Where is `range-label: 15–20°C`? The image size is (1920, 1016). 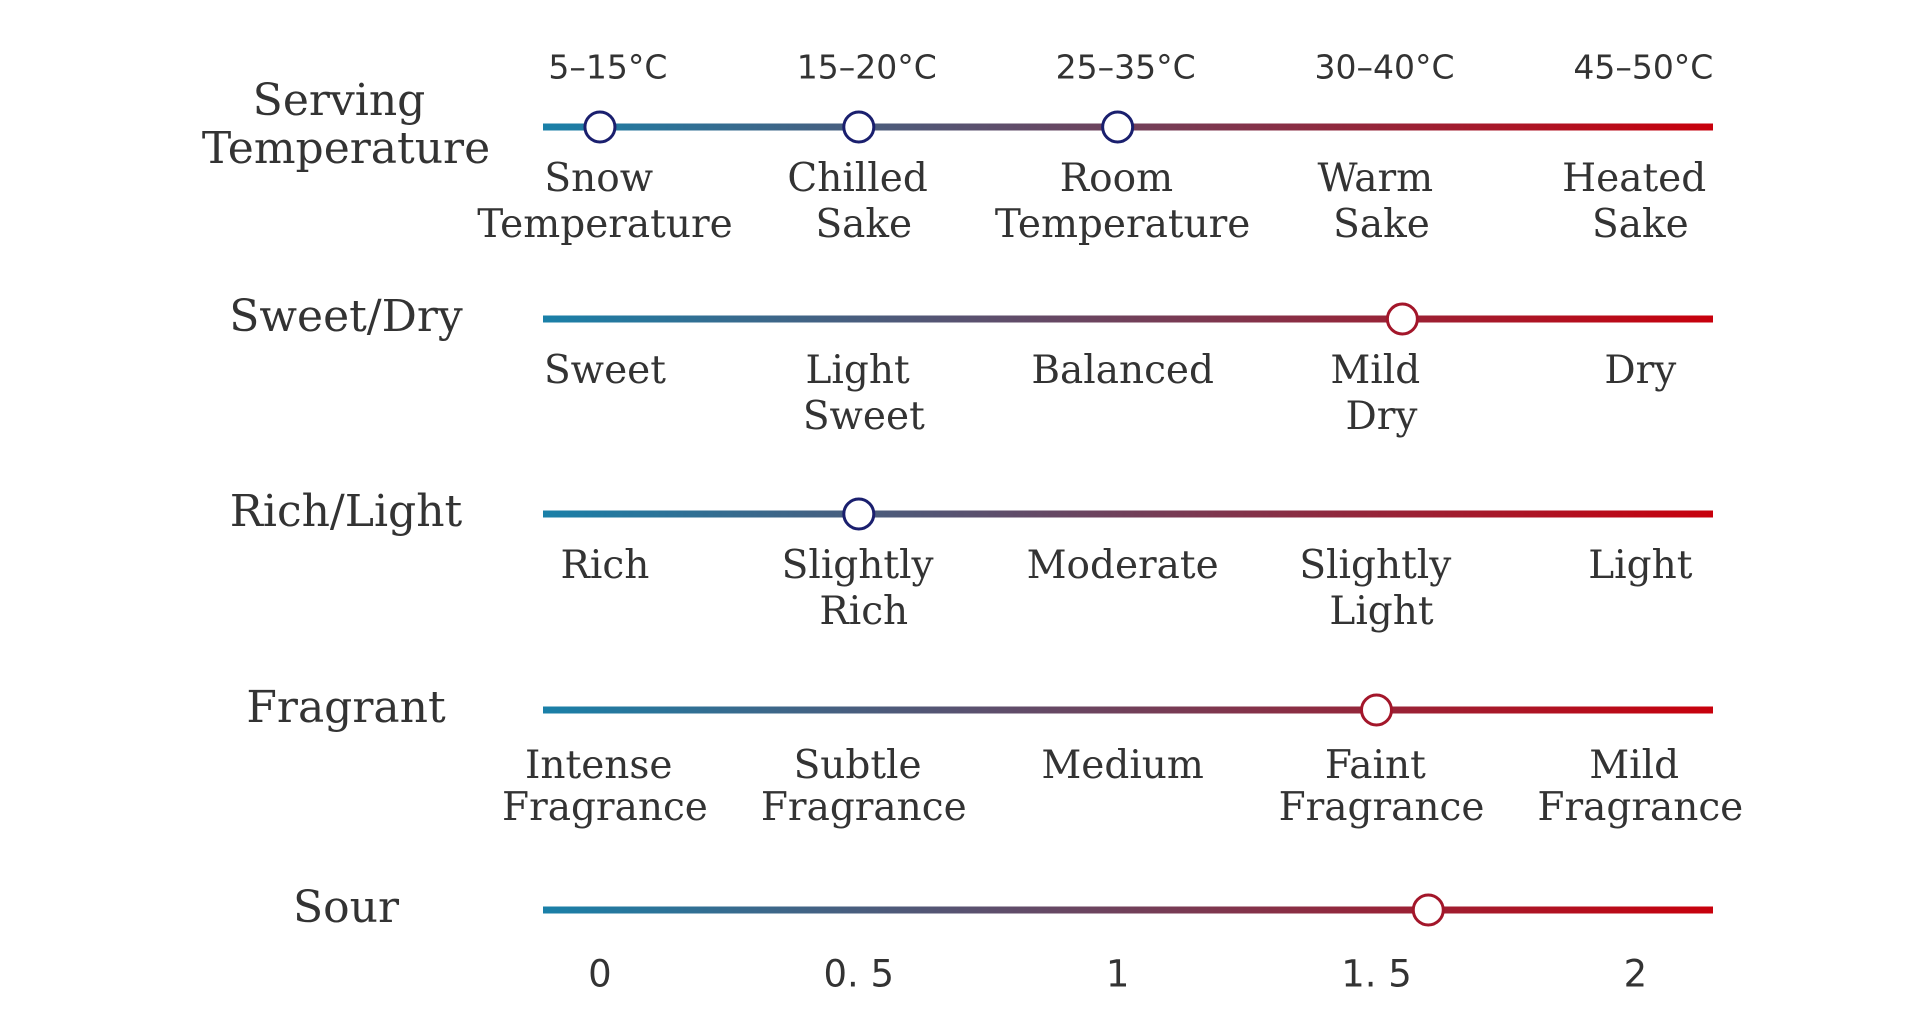
range-label: 15–20°C is located at coordinates (867, 67).